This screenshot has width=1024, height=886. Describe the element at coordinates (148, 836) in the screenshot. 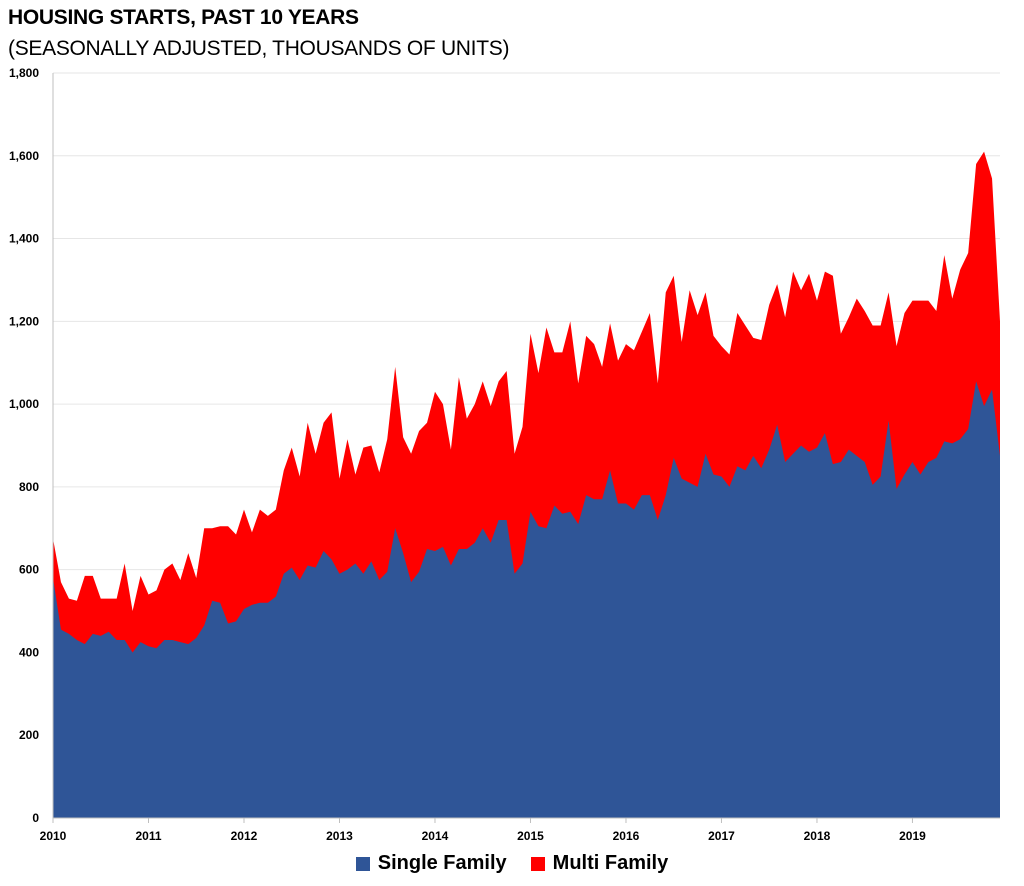

I see `x-tick-label: 2011` at that location.